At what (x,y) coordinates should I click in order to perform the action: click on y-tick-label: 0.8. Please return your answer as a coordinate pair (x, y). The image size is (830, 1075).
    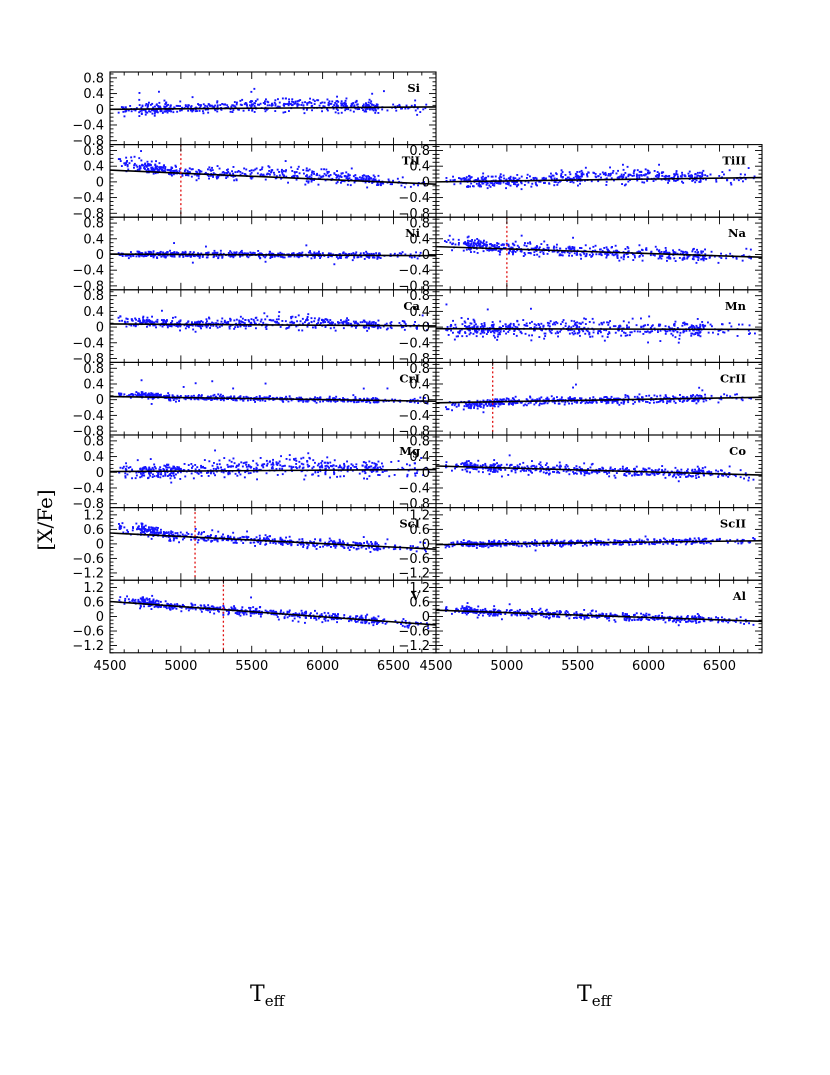
    Looking at the image, I should click on (93, 296).